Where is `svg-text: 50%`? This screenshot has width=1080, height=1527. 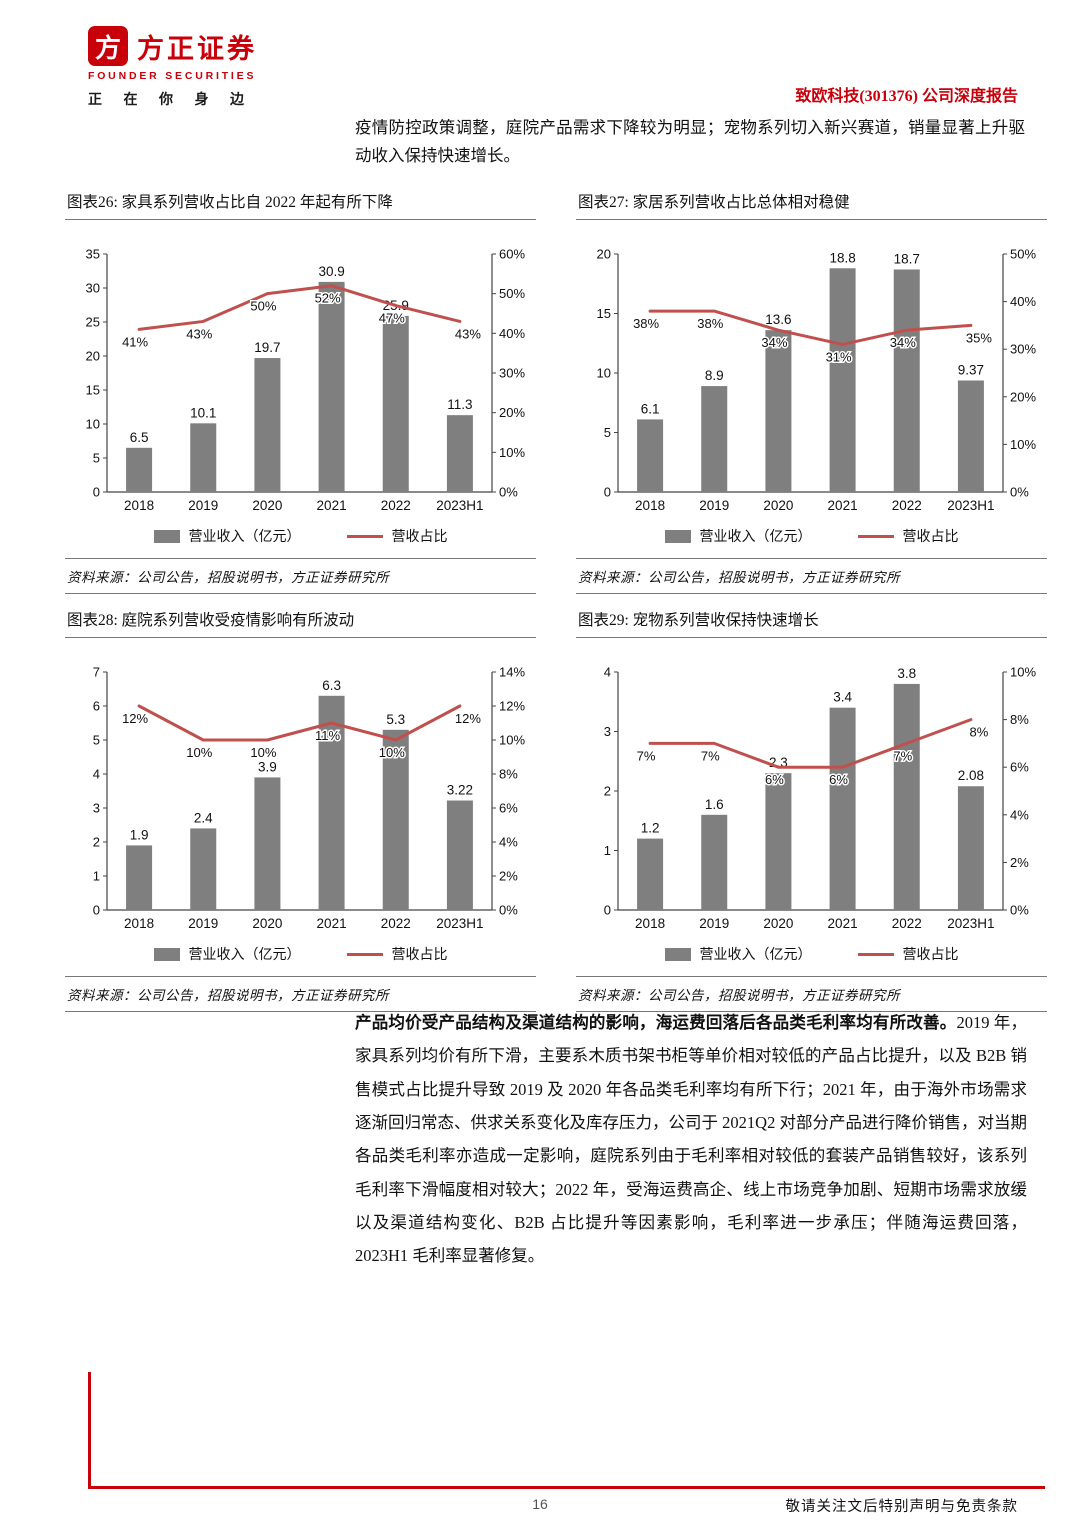
svg-text: 50% is located at coordinates (1023, 254).